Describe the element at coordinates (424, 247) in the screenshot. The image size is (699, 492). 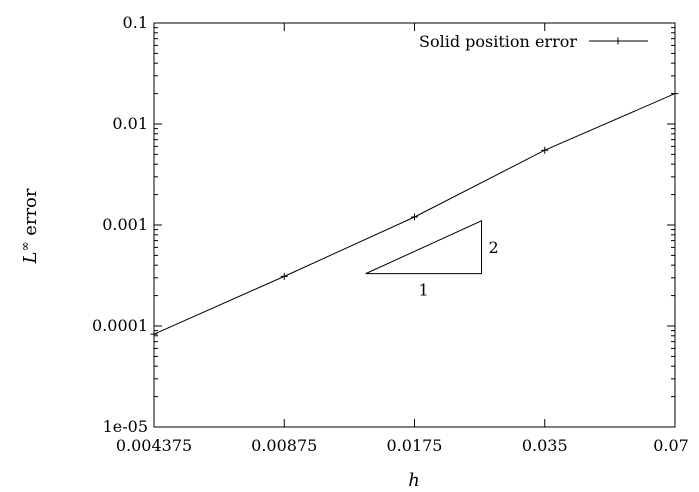
I see `slope-triangle-shape` at that location.